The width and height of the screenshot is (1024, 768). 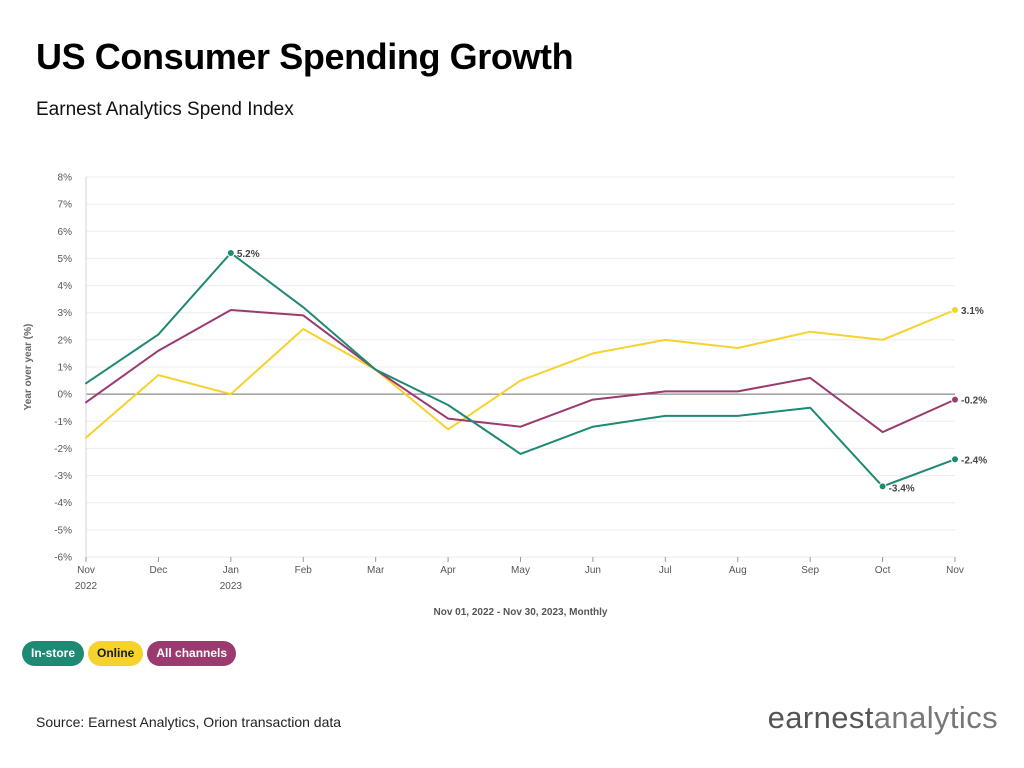 I want to click on legend: In-store Online All channels, so click(x=129, y=653).